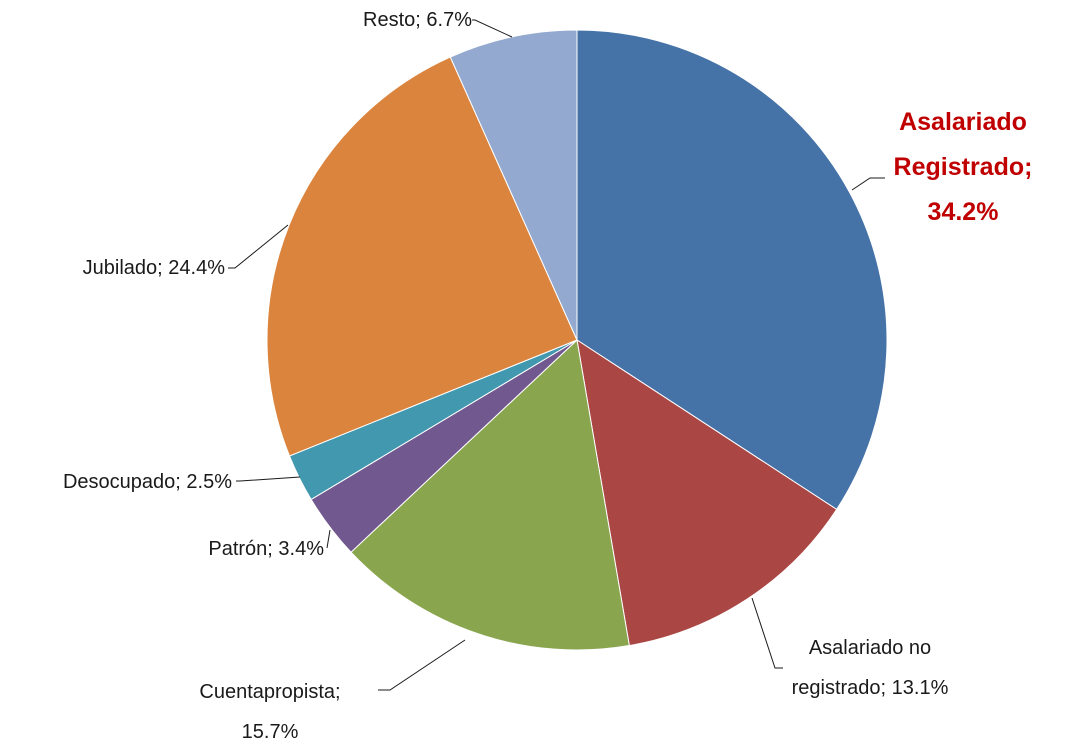 This screenshot has height=742, width=1070. What do you see at coordinates (870, 668) in the screenshot?
I see `data-label: Asalariado no registrado; 13.1%` at bounding box center [870, 668].